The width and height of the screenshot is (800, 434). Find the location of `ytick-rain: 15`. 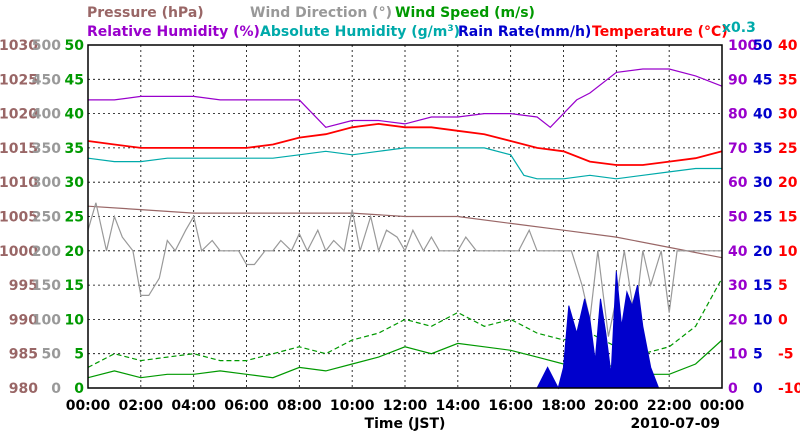

ytick-rain: 15 is located at coordinates (762, 286).